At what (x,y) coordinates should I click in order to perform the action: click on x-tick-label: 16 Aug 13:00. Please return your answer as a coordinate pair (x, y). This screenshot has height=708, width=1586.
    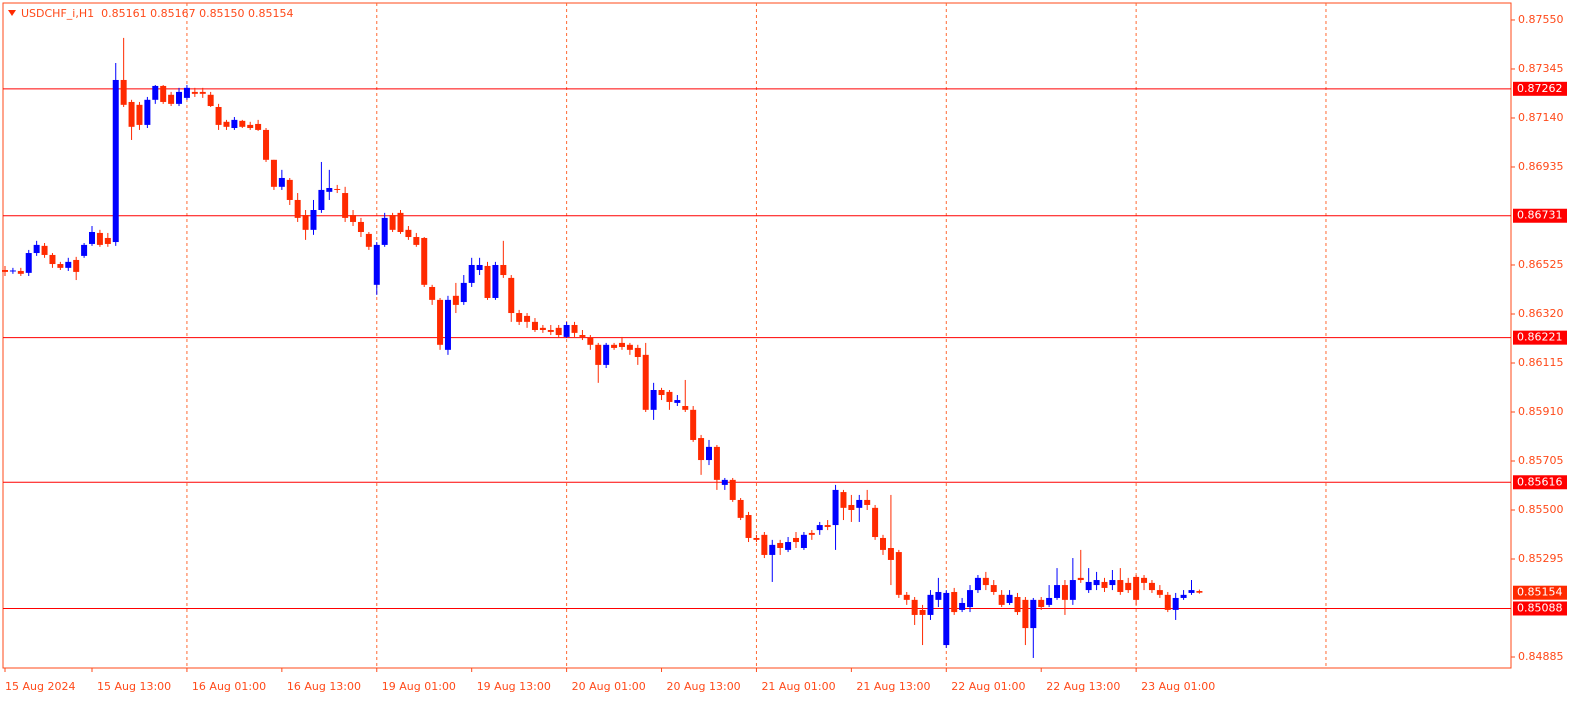
    Looking at the image, I should click on (324, 686).